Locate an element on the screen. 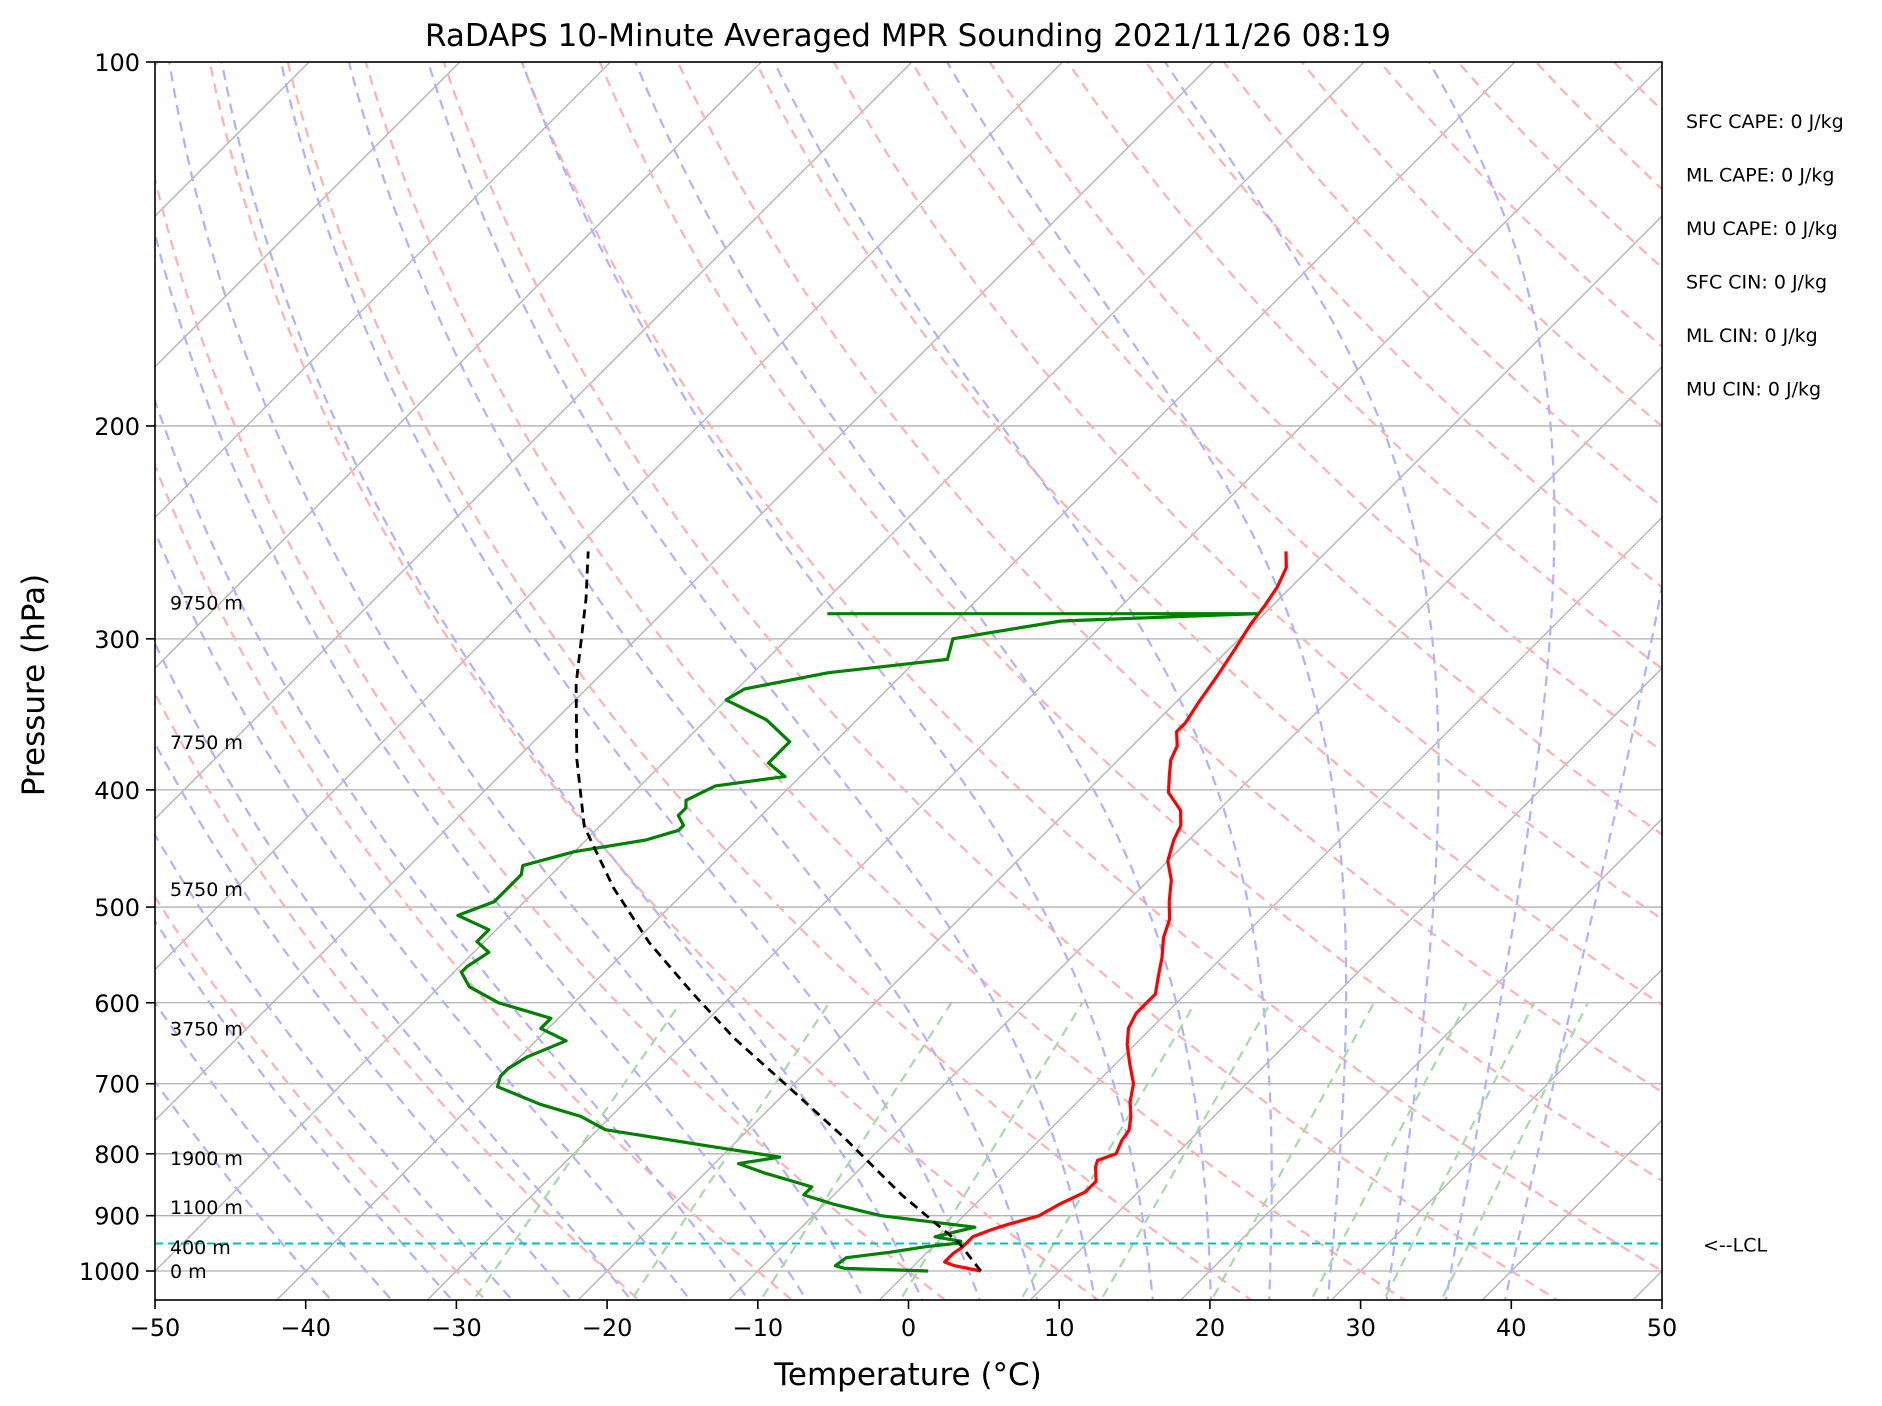 Image resolution: width=1882 pixels, height=1406 pixels. height-label: 400 m is located at coordinates (200, 1248).